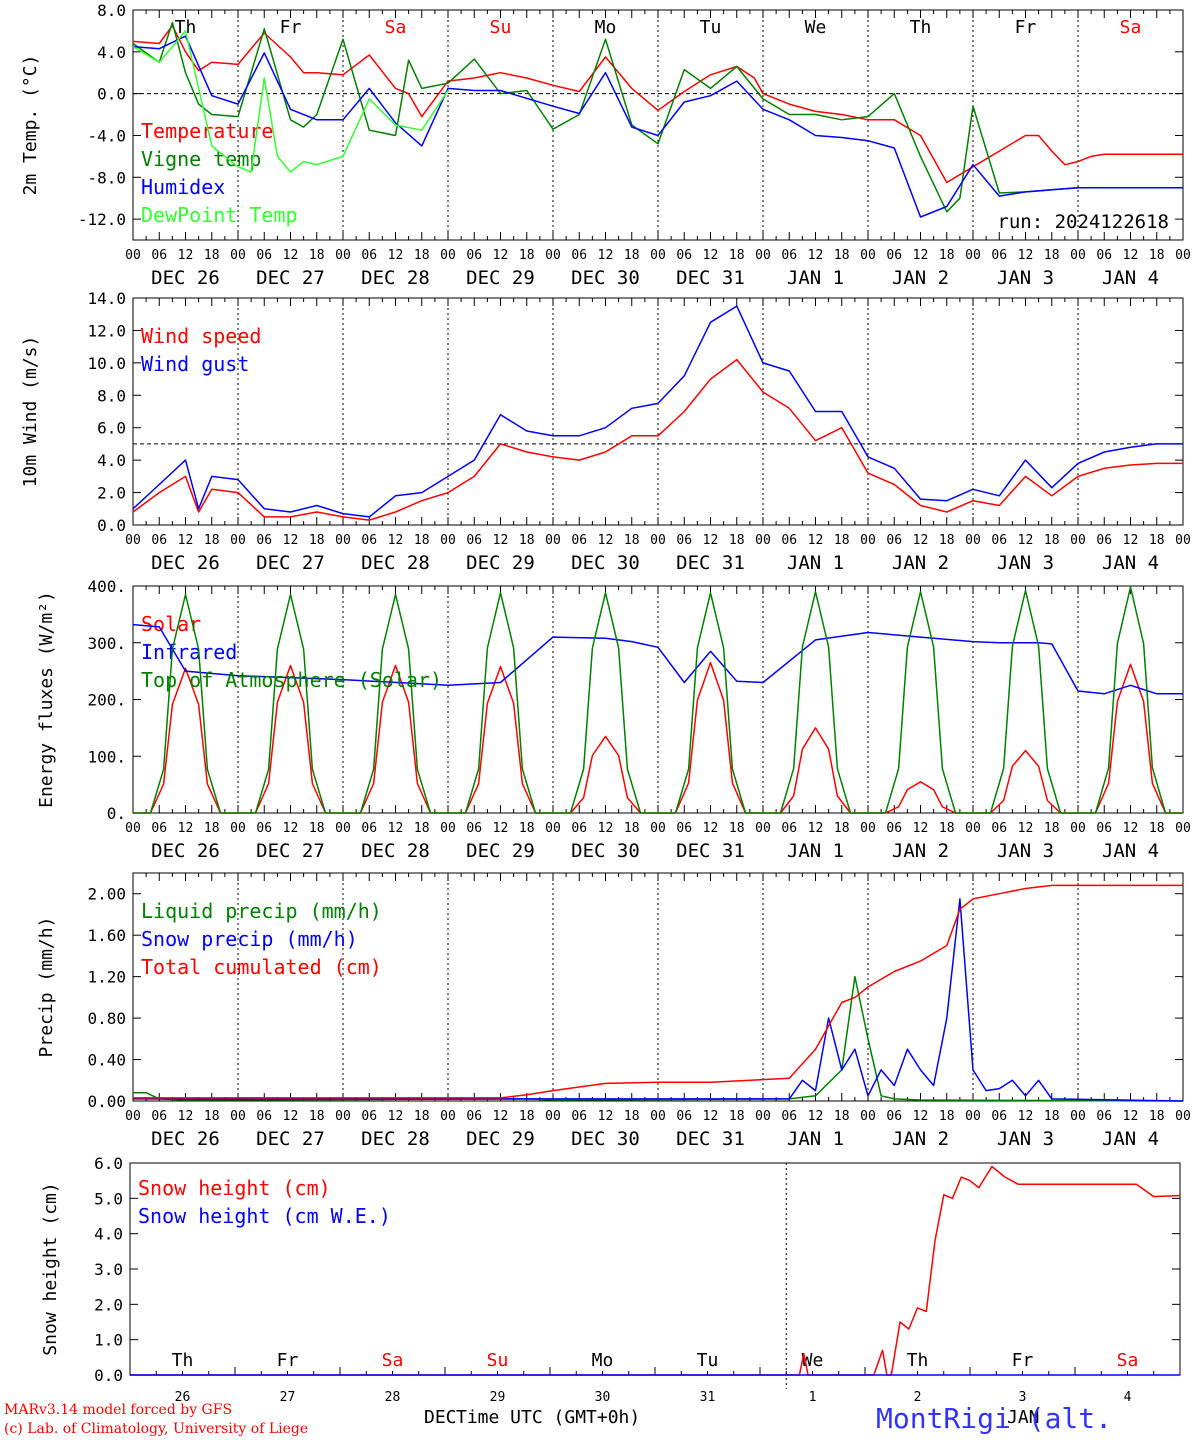 This screenshot has height=1440, width=1194. What do you see at coordinates (50, 1268) in the screenshot?
I see `y-axis-label: Snow height (cm)` at bounding box center [50, 1268].